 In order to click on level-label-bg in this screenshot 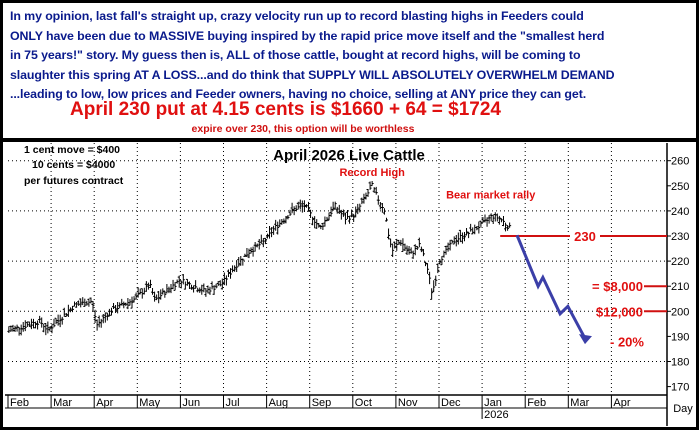, I will do `click(585, 235)`.